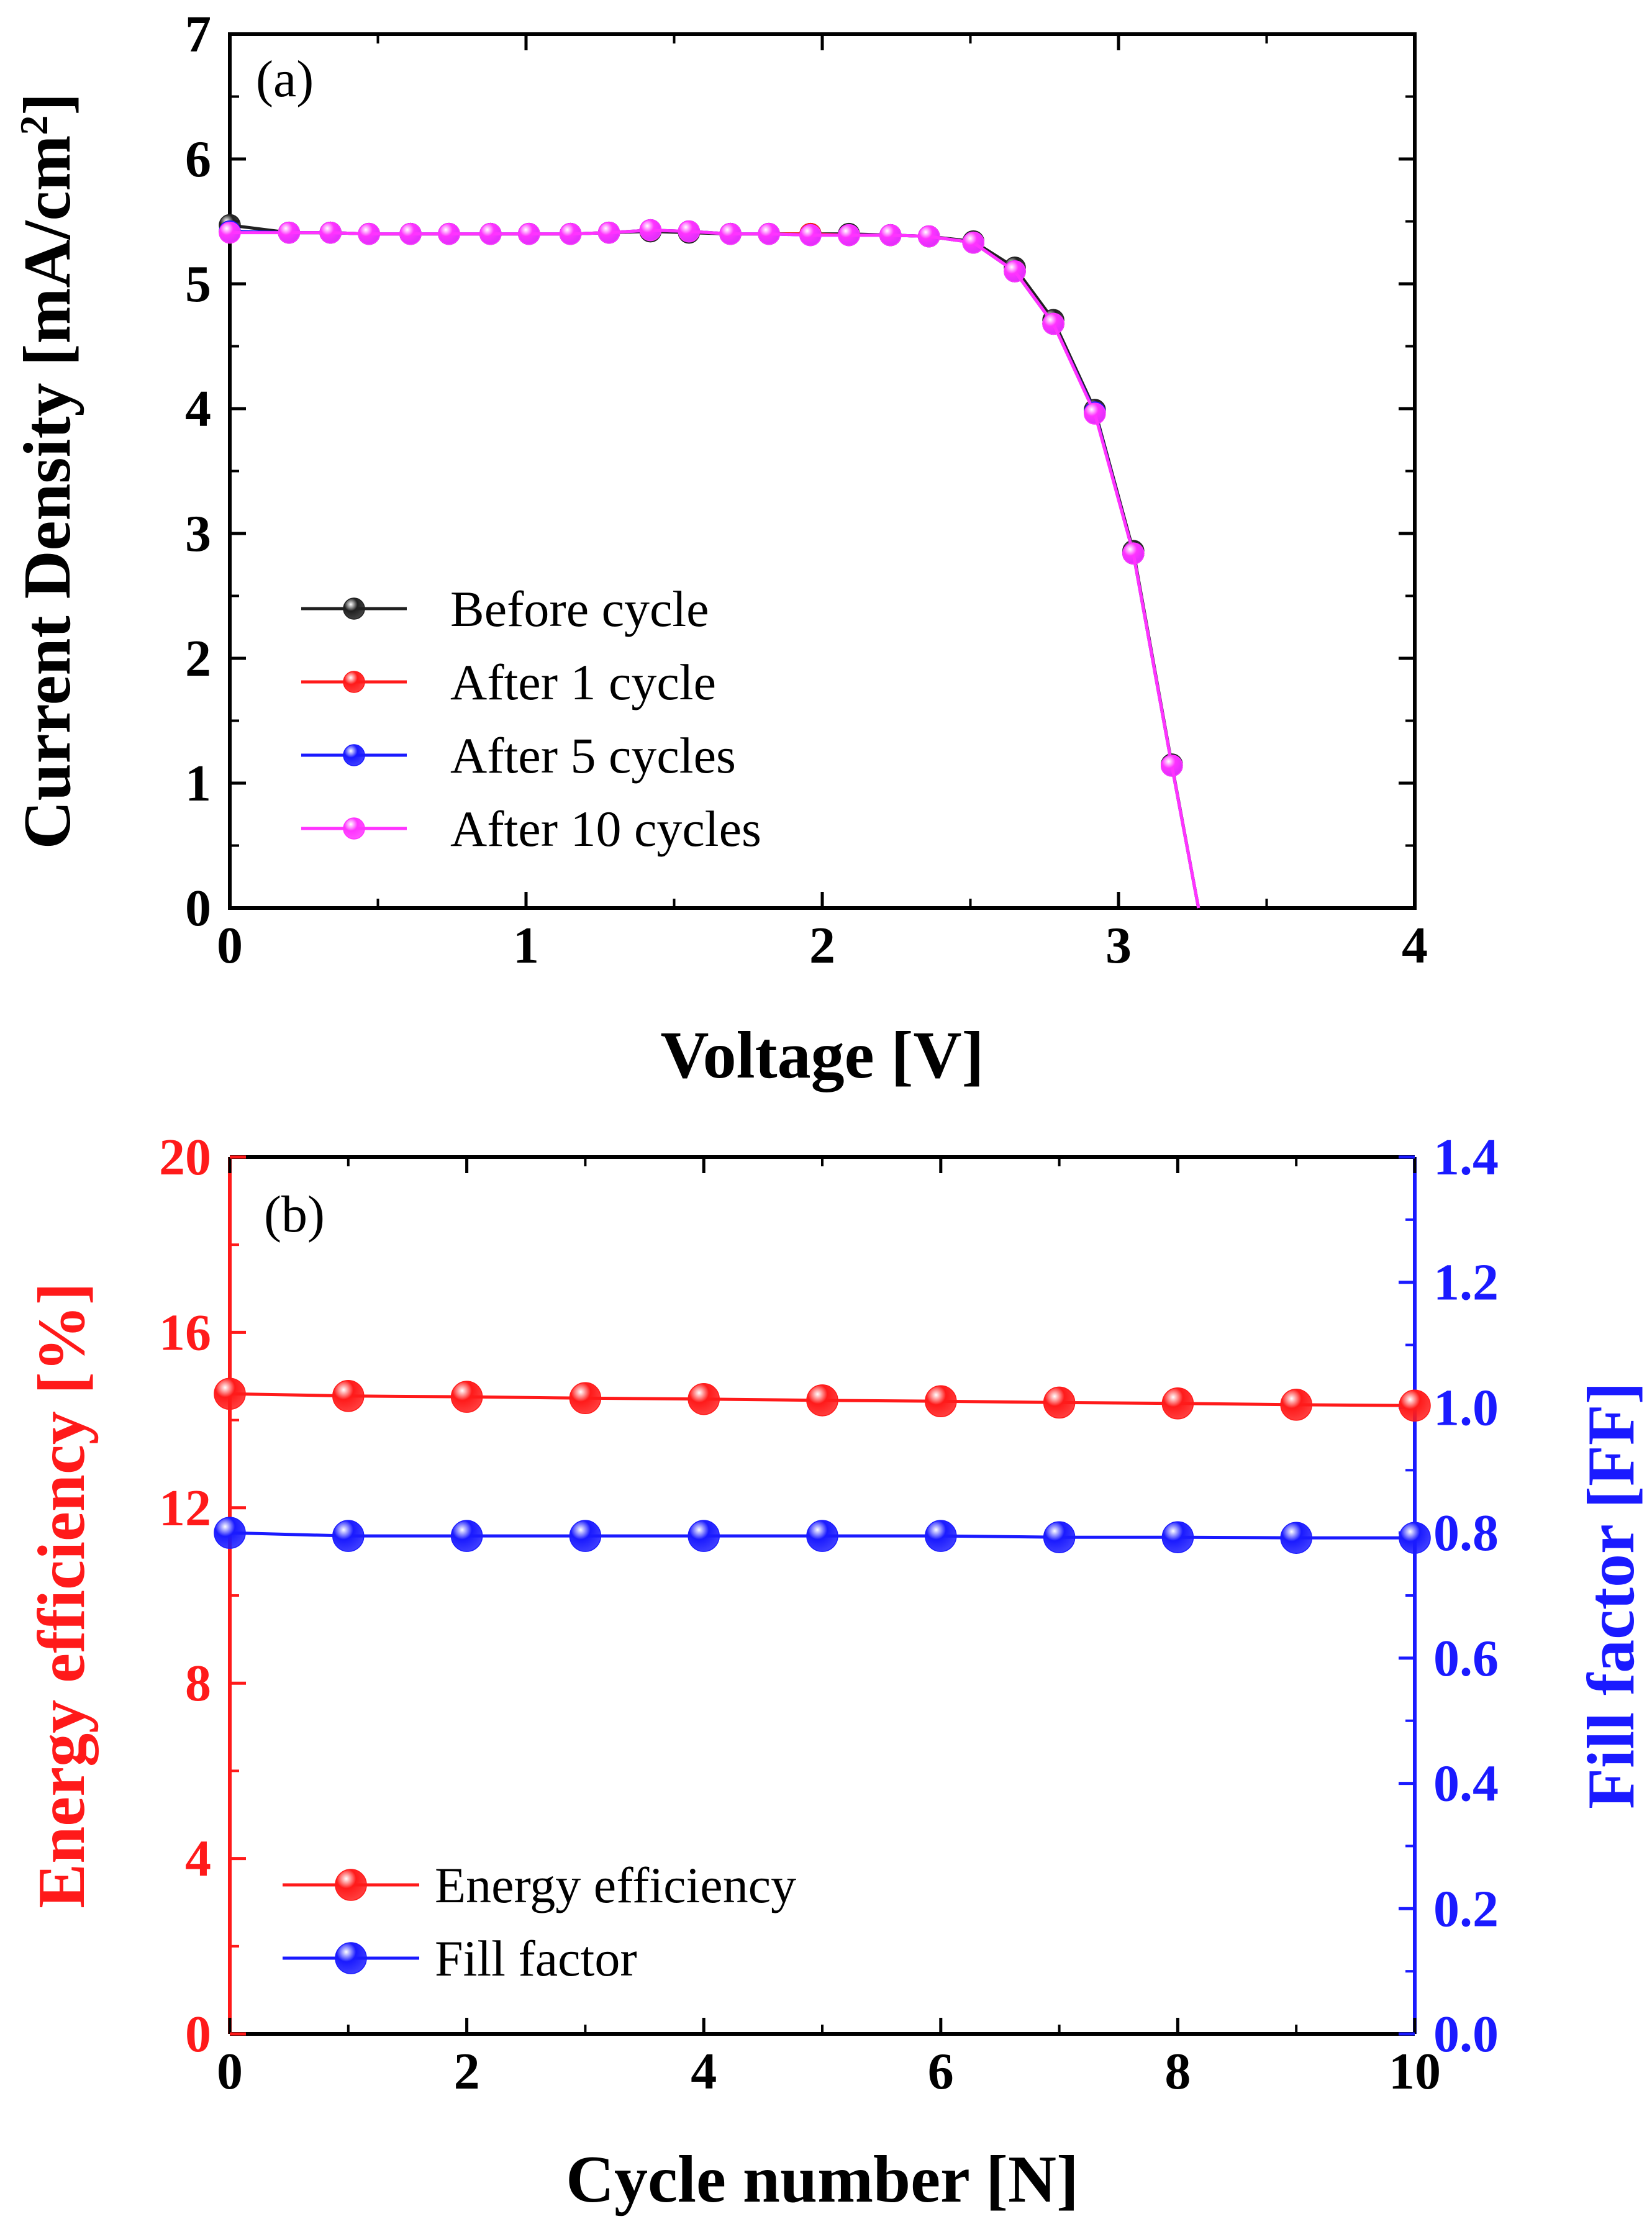 Image resolution: width=1652 pixels, height=2219 pixels. Describe the element at coordinates (47, 492) in the screenshot. I see `y-axis-title-main: Current Density [mA/cm` at that location.